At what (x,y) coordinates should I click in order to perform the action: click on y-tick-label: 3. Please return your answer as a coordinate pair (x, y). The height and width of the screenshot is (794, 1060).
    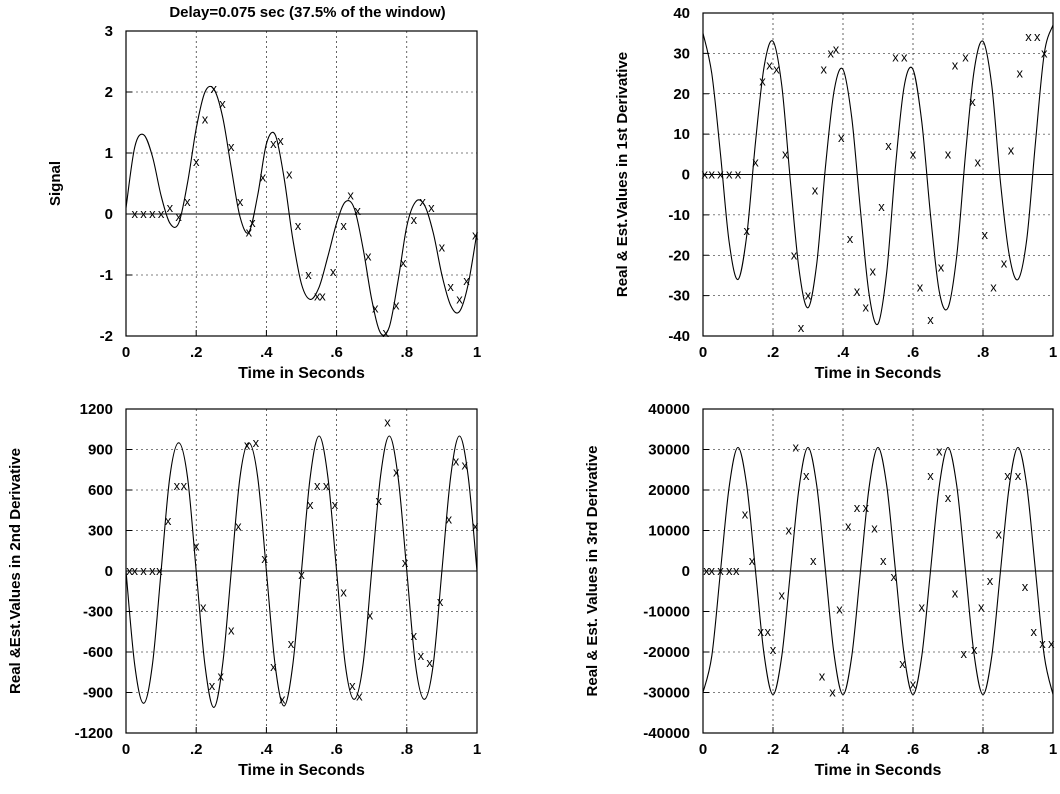
    Looking at the image, I should click on (109, 31).